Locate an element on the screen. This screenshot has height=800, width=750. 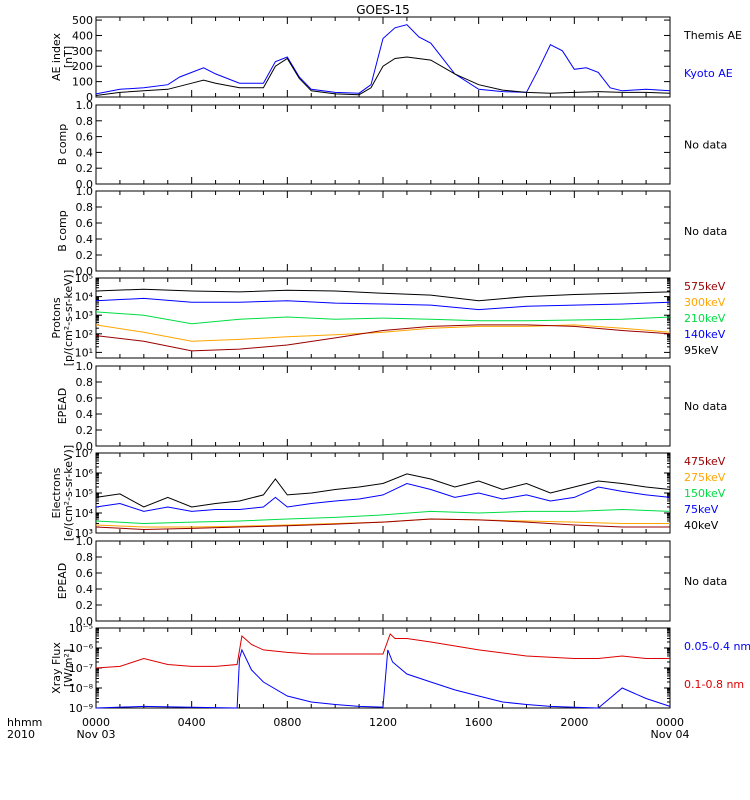
y-axis-label: EPEAD is located at coordinates (62, 581).